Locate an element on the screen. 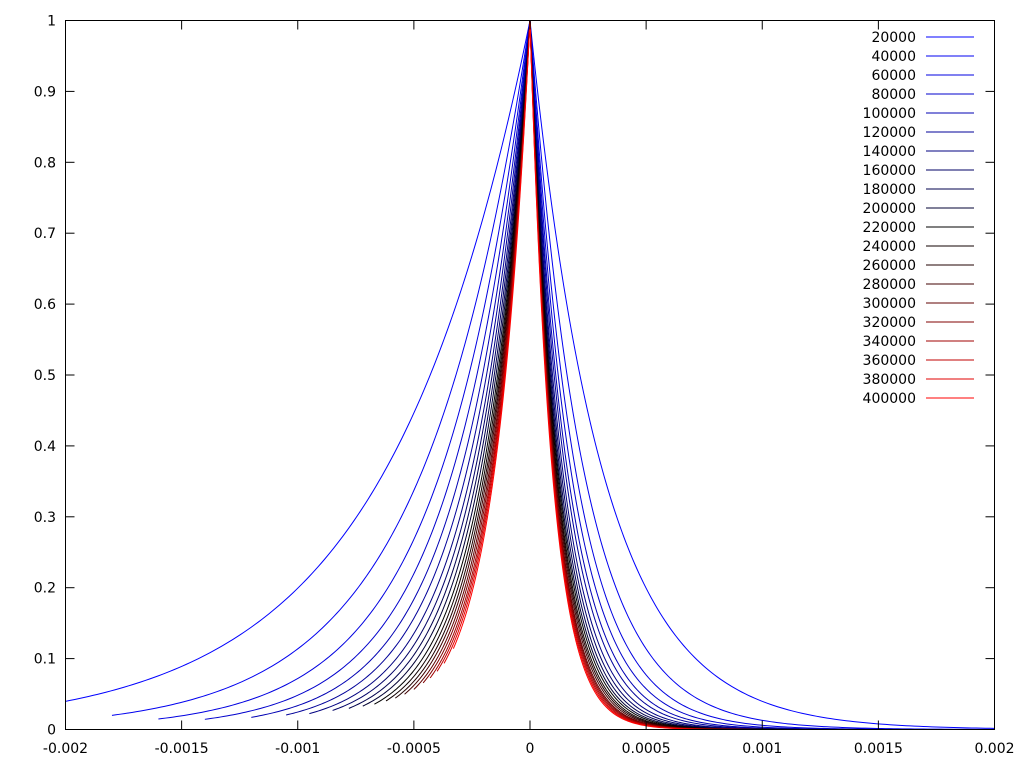 The width and height of the screenshot is (1024, 768). x-tick-label: 0 is located at coordinates (530, 749).